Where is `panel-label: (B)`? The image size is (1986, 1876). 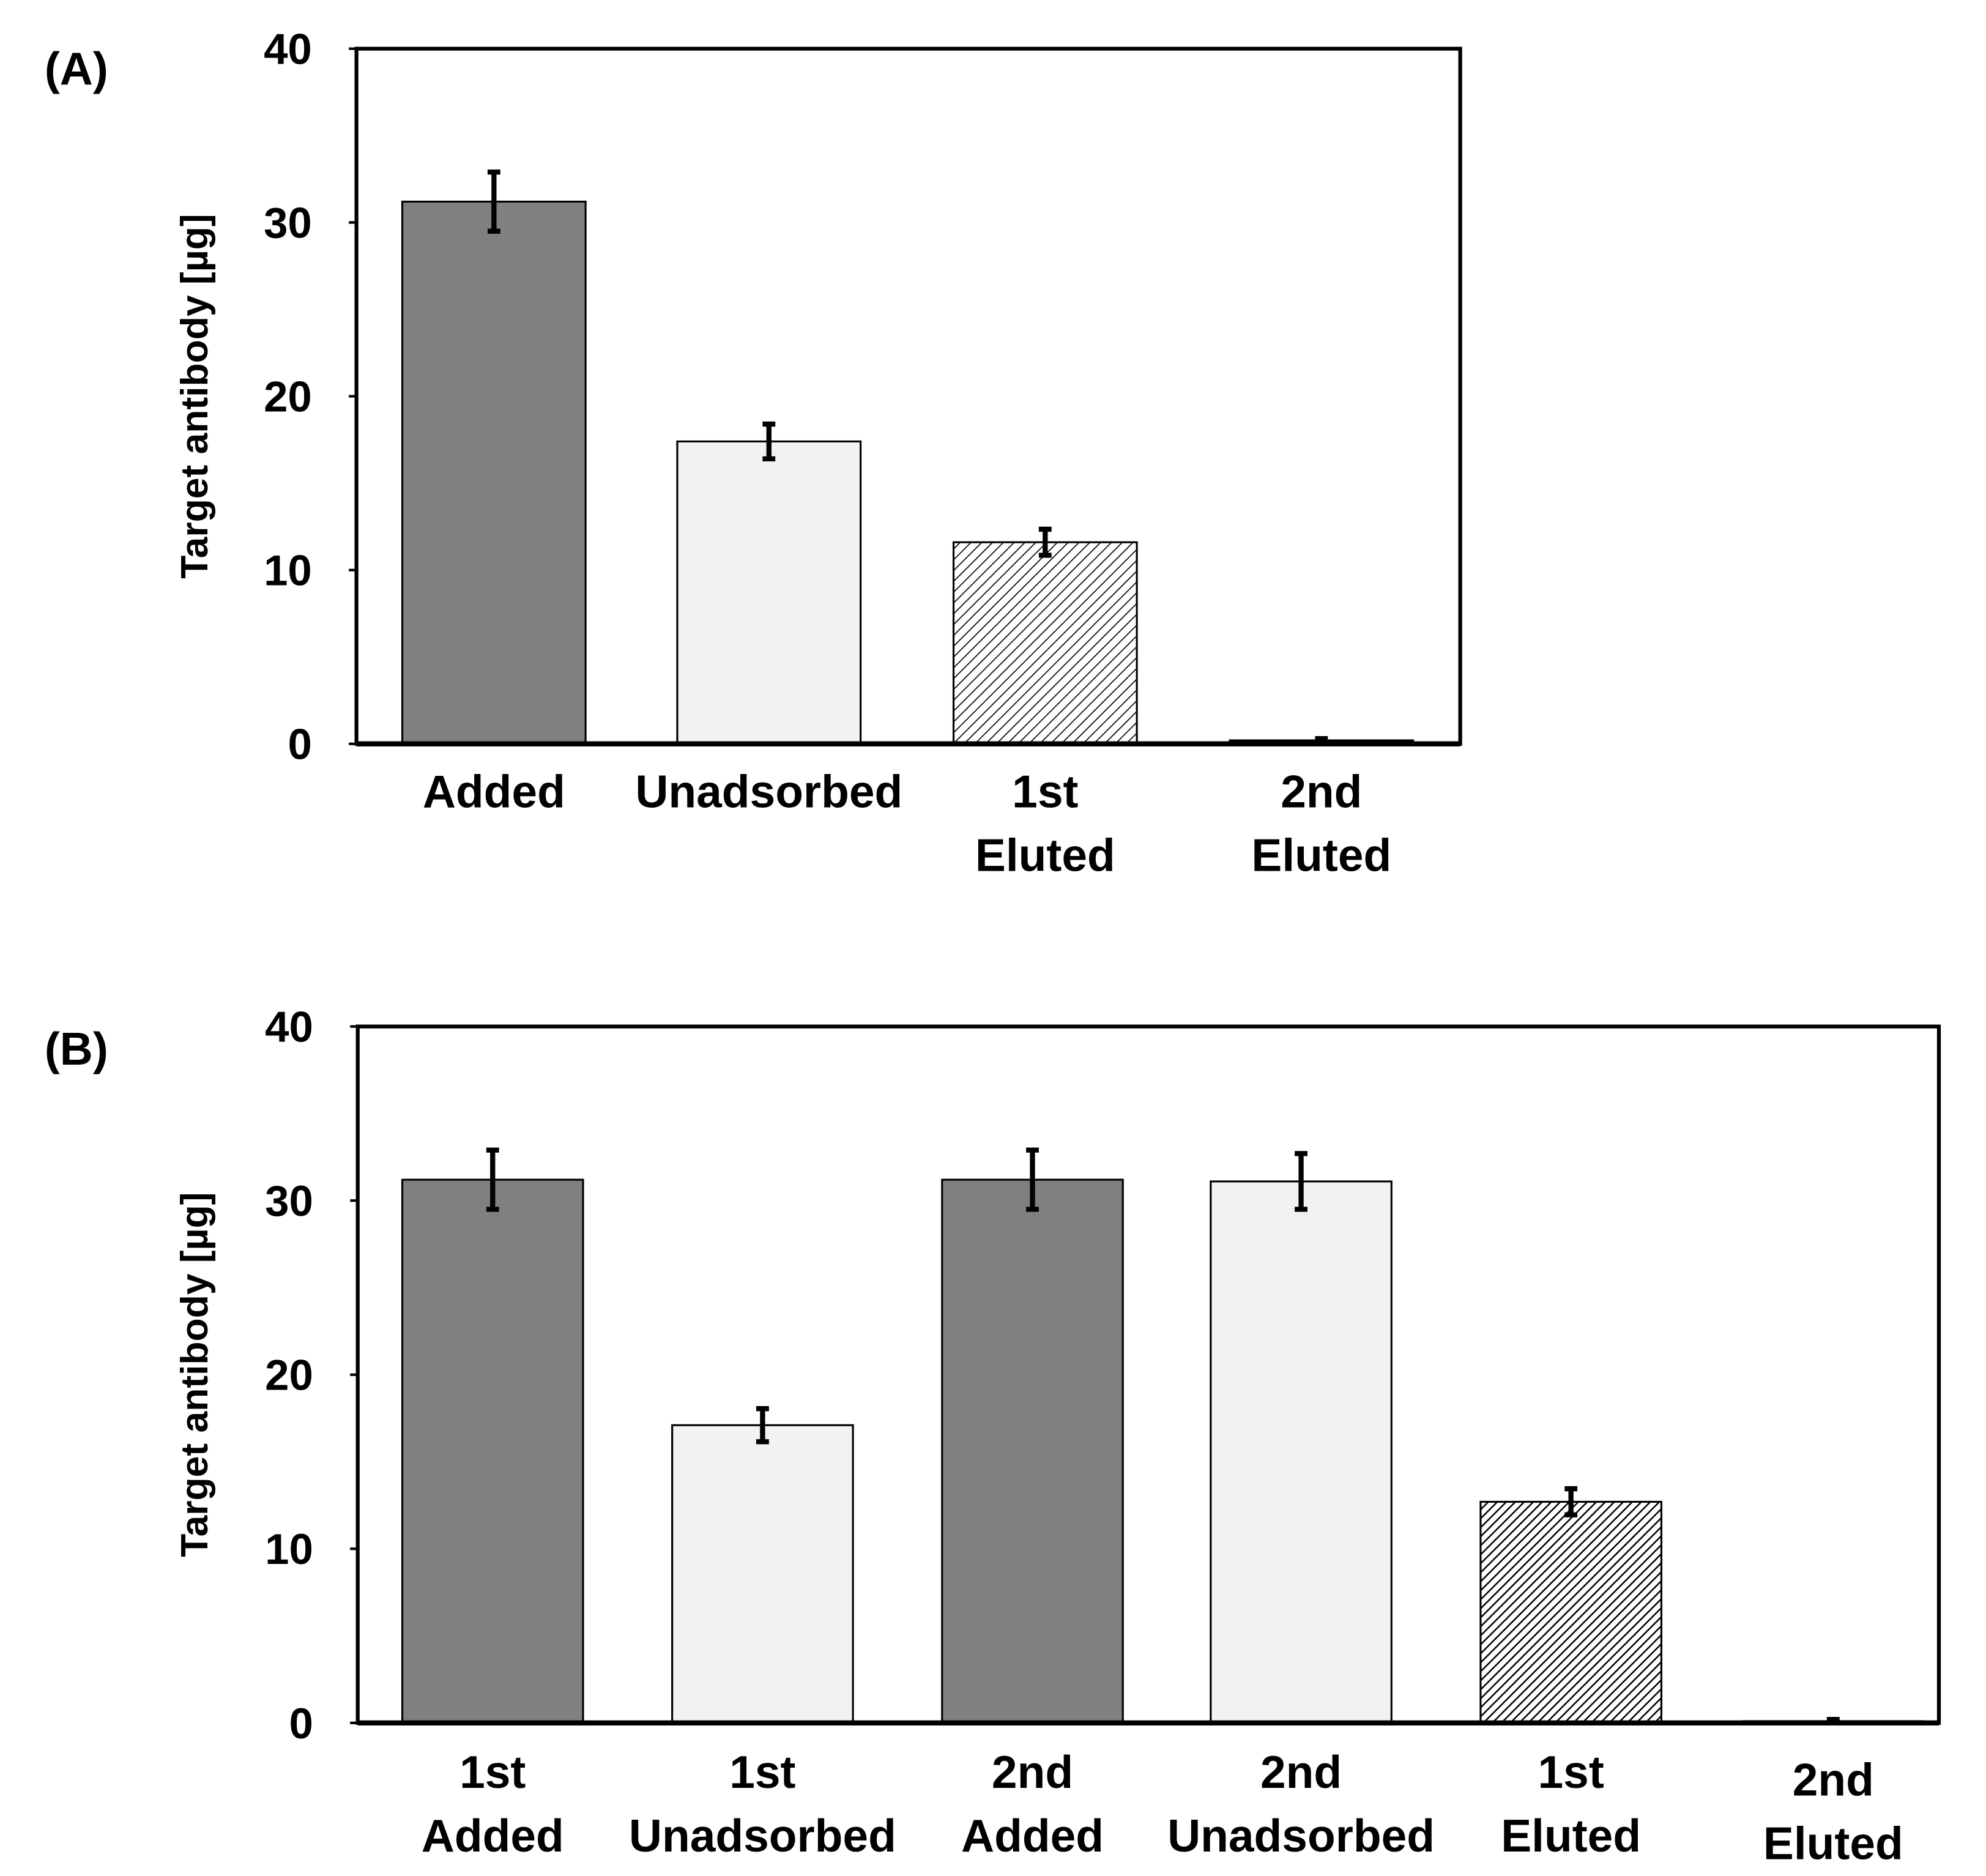
panel-label: (B) is located at coordinates (76, 1048).